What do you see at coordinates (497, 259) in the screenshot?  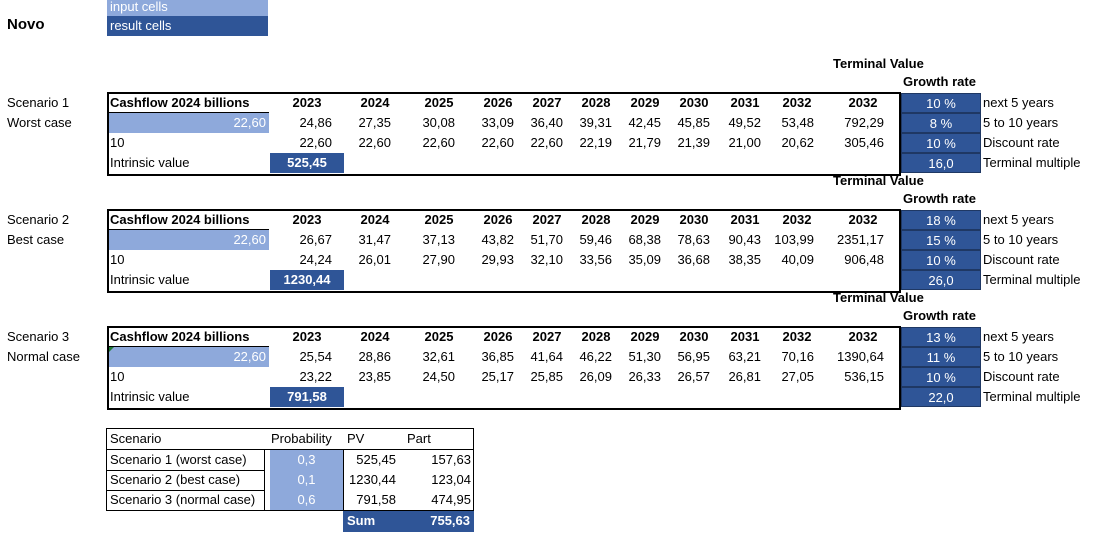 I see `discounted-cashflow-cell: 29,93` at bounding box center [497, 259].